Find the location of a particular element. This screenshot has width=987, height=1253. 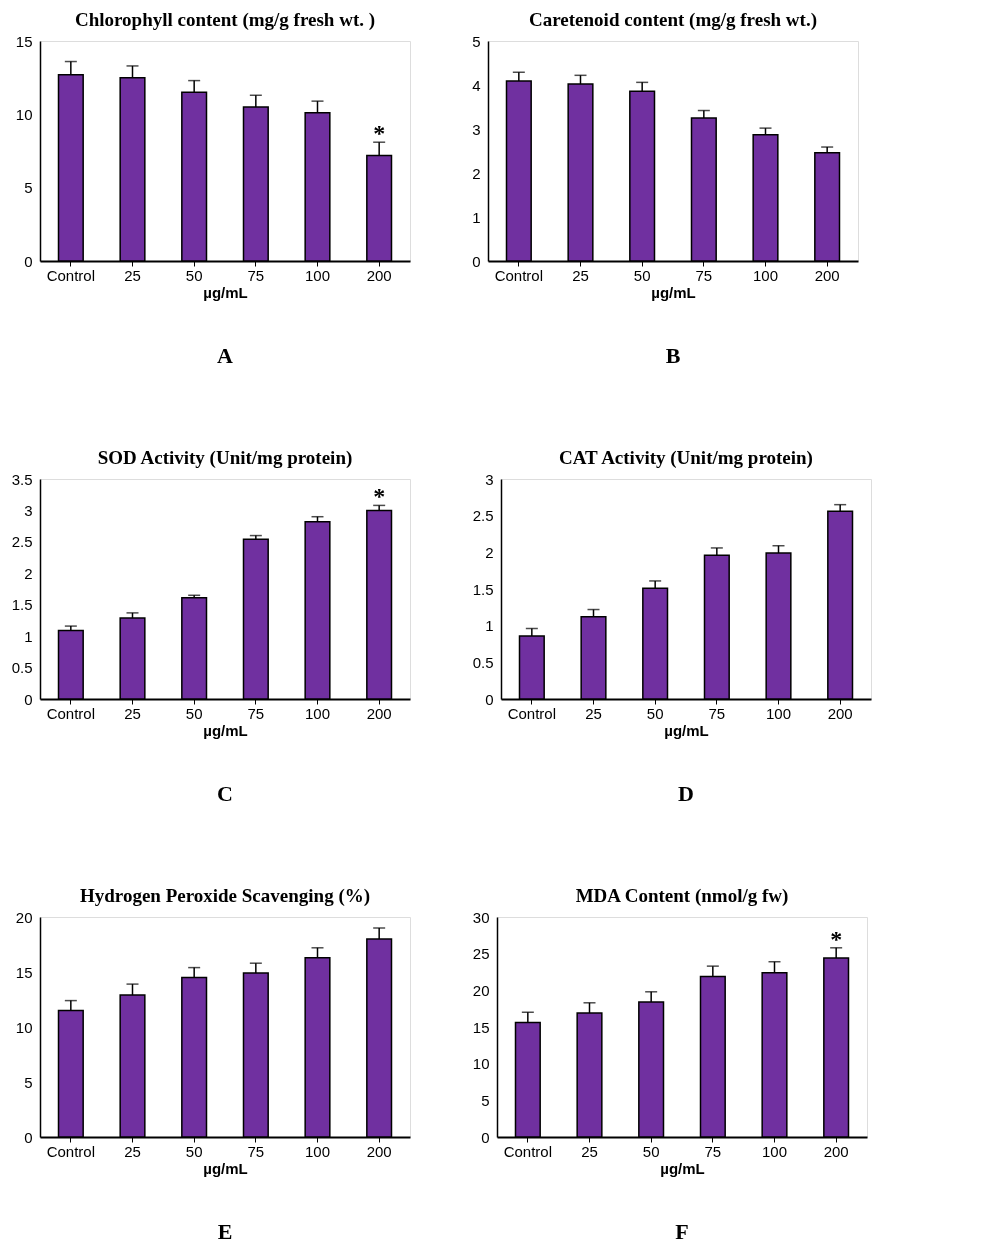

y-tick-label: 3.5 is located at coordinates (22, 479).